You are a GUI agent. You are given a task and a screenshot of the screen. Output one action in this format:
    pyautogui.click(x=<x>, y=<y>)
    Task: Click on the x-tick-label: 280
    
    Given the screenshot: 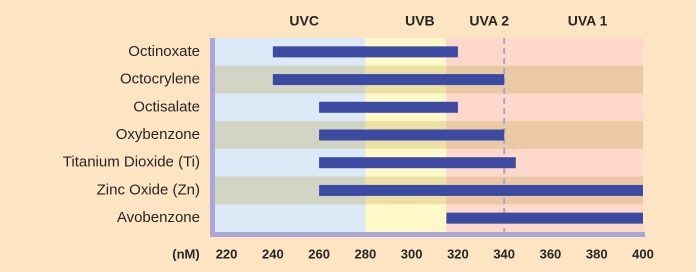 What is the action you would take?
    pyautogui.click(x=366, y=253)
    